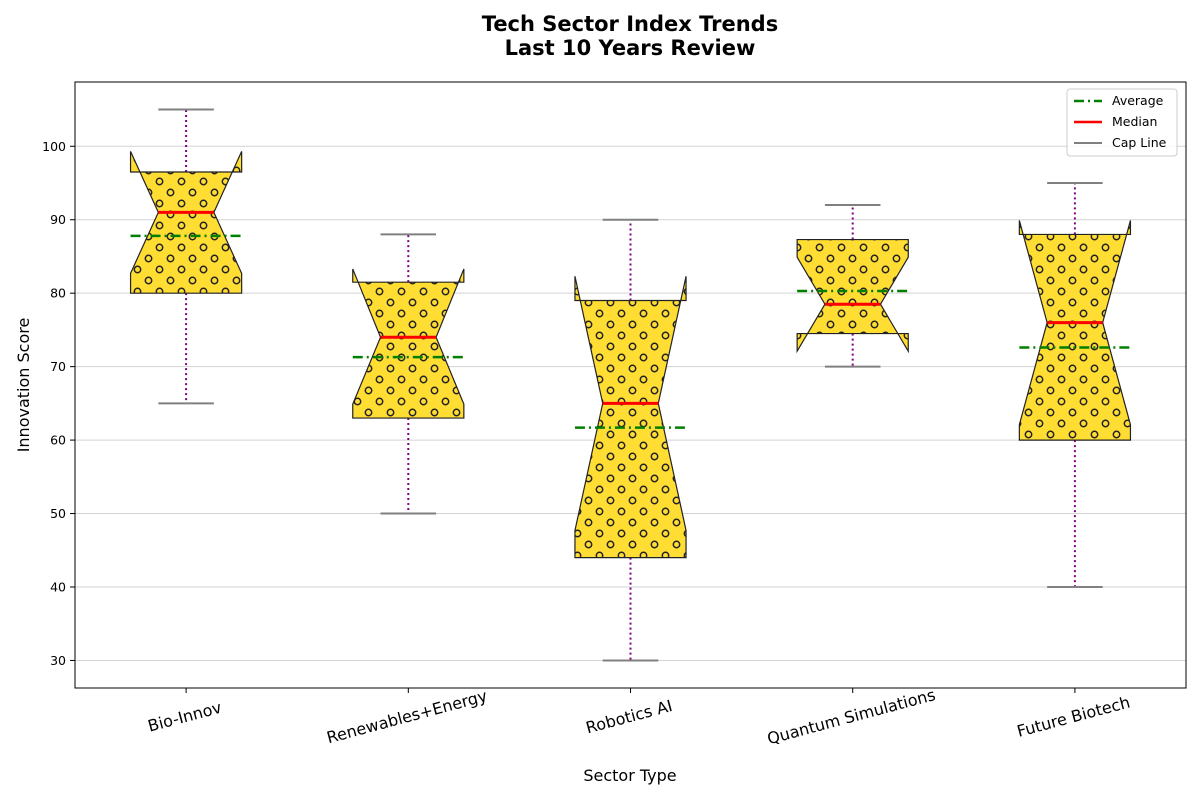  What do you see at coordinates (1134, 121) in the screenshot?
I see `legend-median-label: Median` at bounding box center [1134, 121].